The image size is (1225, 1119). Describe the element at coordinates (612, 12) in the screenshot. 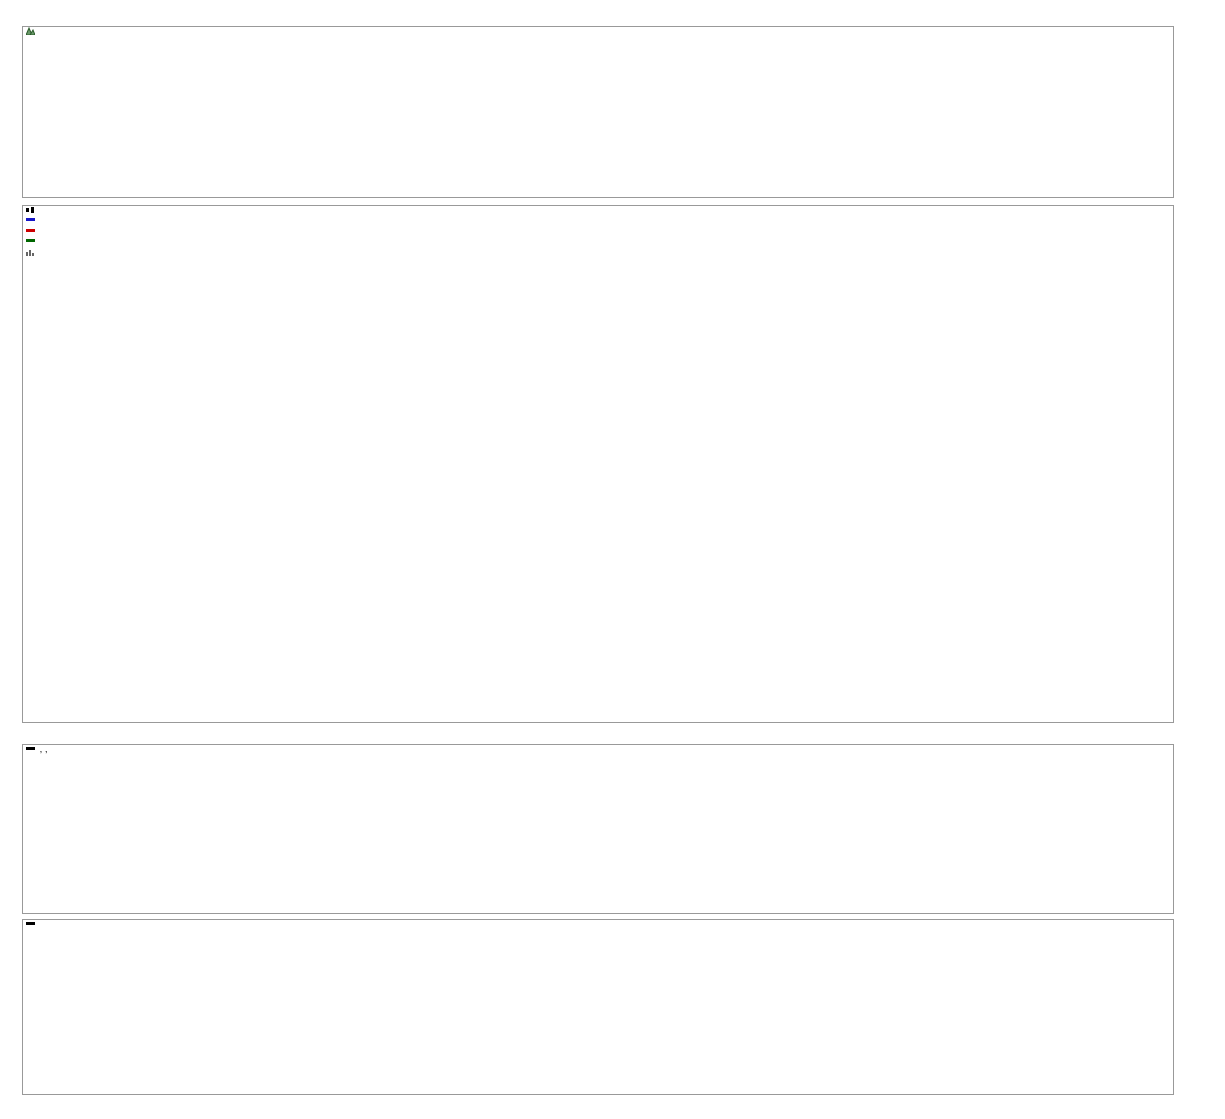

I see `chart-header` at that location.